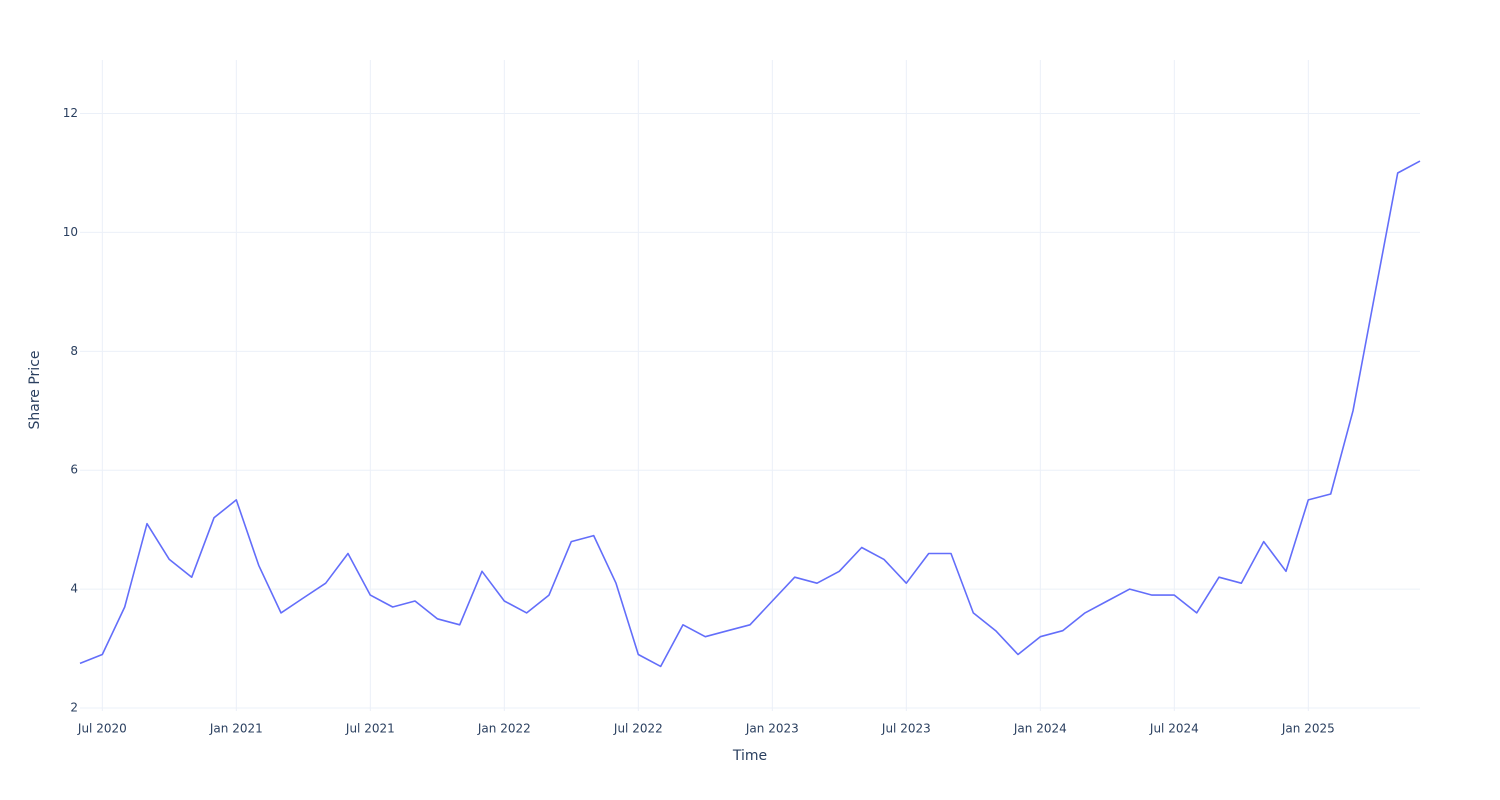  What do you see at coordinates (906, 729) in the screenshot?
I see `x-tick-label: Jul 2023` at bounding box center [906, 729].